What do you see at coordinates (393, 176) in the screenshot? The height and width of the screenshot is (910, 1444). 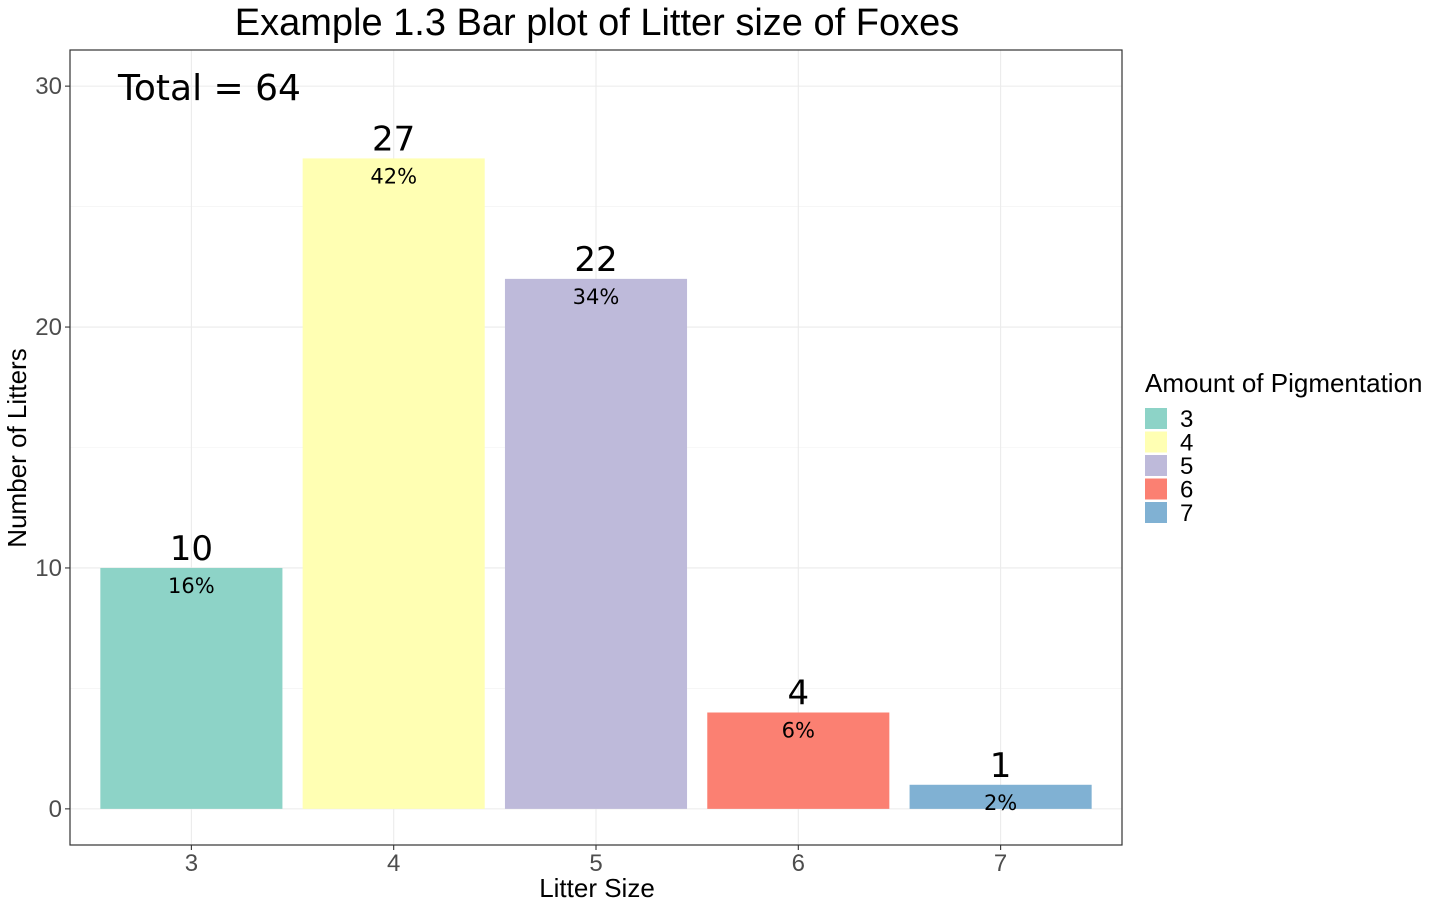 I see `percent-label-4: 42%` at bounding box center [393, 176].